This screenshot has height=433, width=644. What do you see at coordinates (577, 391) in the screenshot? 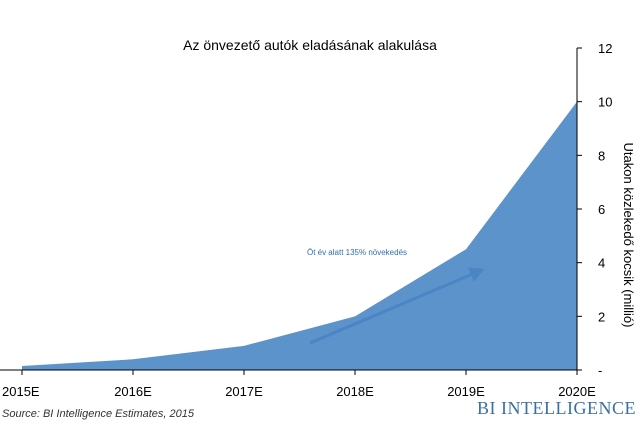
I see `x-tick-label: 2020E` at bounding box center [577, 391].